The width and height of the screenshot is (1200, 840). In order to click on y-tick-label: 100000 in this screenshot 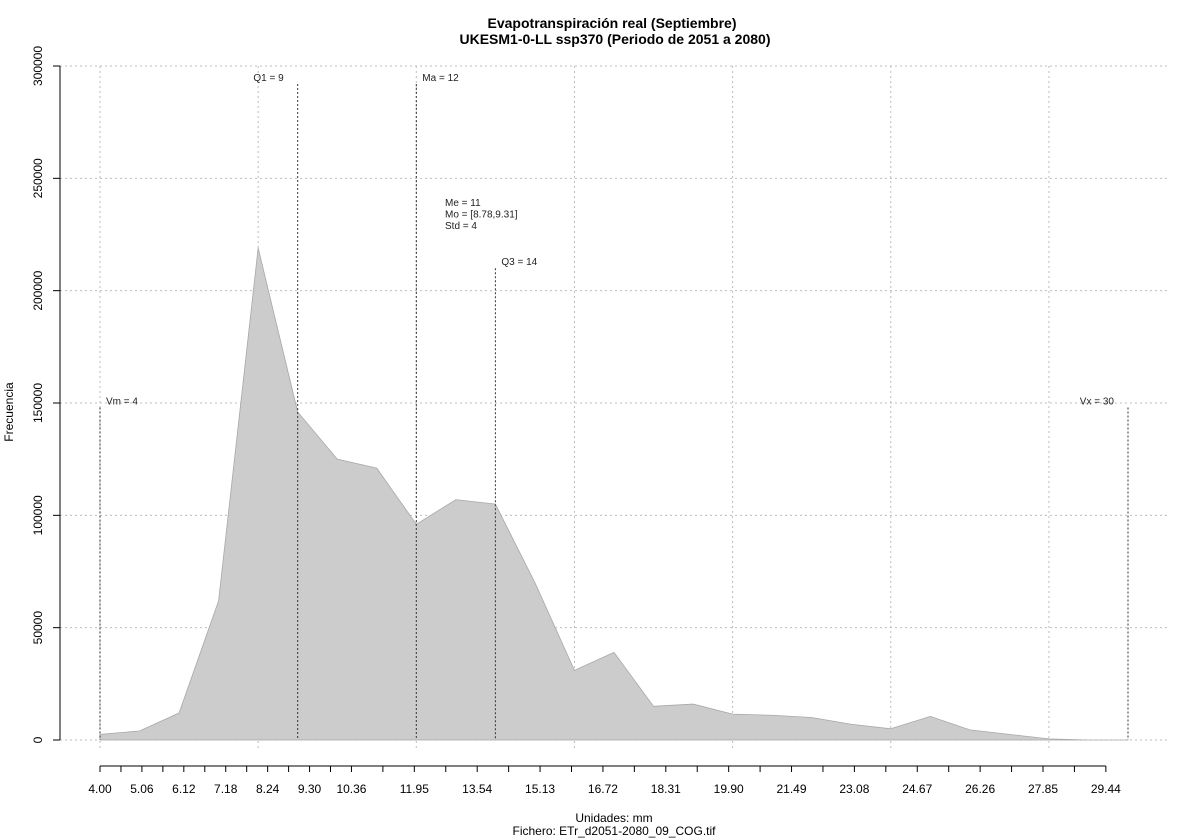, I will do `click(38, 515)`.